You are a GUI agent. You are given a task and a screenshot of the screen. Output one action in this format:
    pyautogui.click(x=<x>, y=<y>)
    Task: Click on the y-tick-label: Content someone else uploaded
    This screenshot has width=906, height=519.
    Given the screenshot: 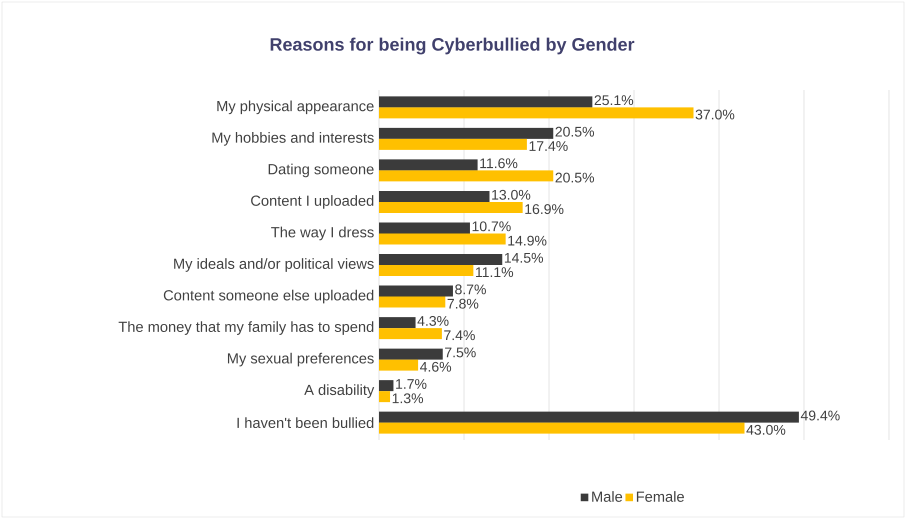 What is the action you would take?
    pyautogui.click(x=269, y=297)
    